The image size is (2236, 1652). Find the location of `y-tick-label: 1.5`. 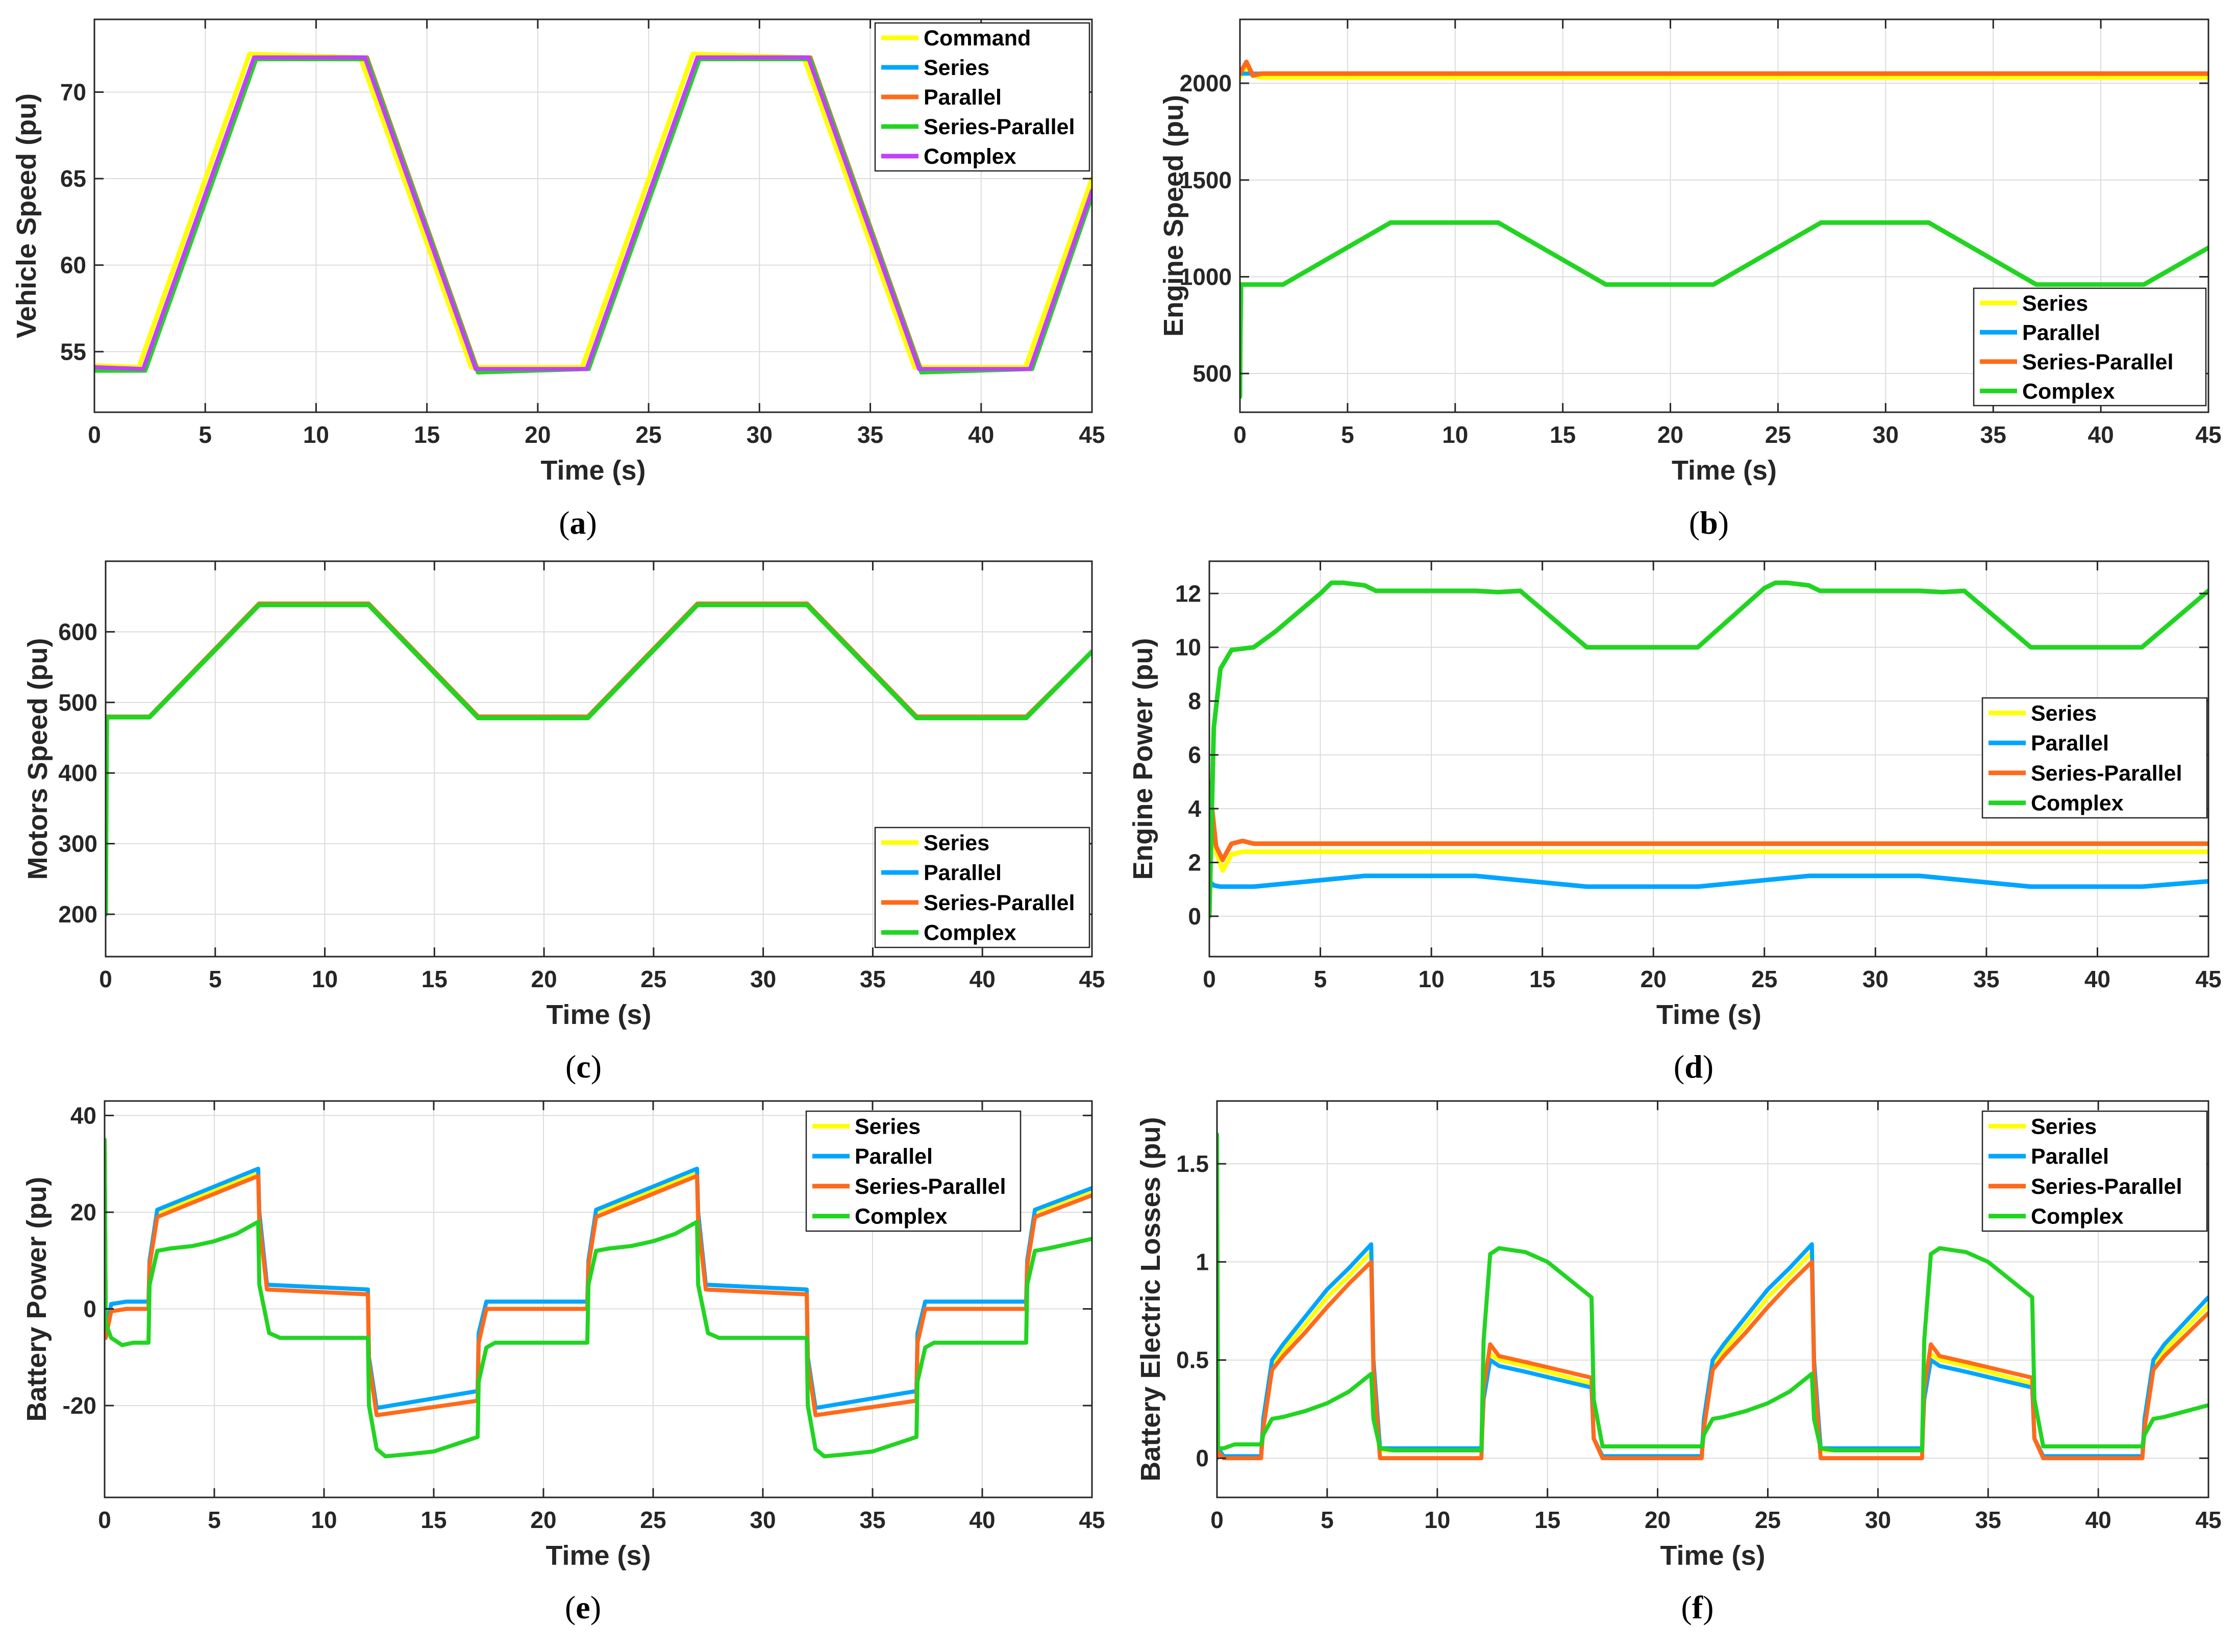

y-tick-label: 1.5 is located at coordinates (1192, 1163).